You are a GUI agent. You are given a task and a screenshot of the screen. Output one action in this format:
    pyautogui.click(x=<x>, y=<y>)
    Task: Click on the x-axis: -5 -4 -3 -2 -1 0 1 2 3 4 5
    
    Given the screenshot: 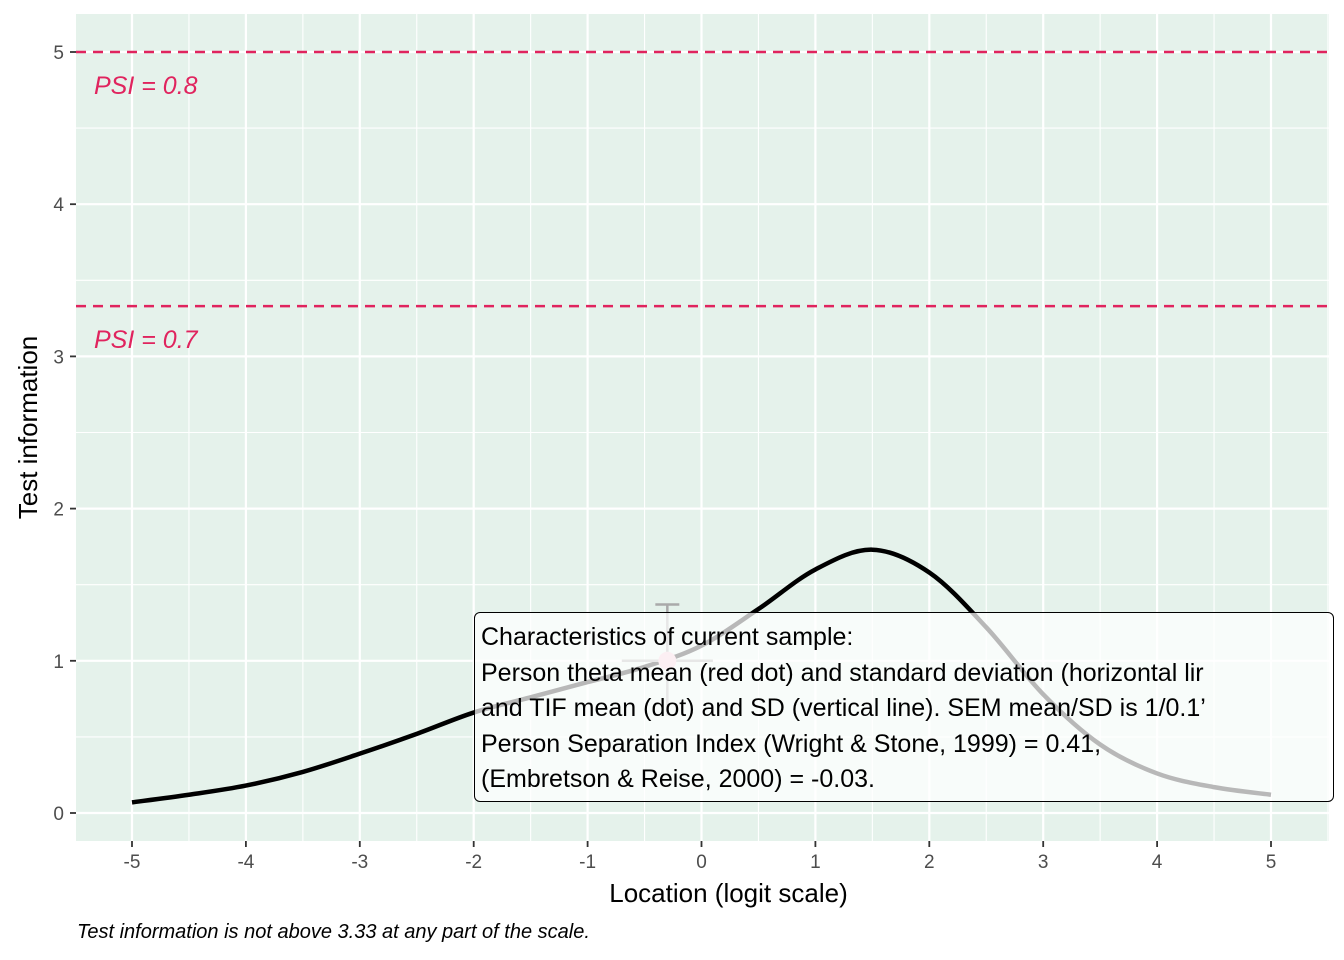 What is the action you would take?
    pyautogui.click(x=700, y=857)
    